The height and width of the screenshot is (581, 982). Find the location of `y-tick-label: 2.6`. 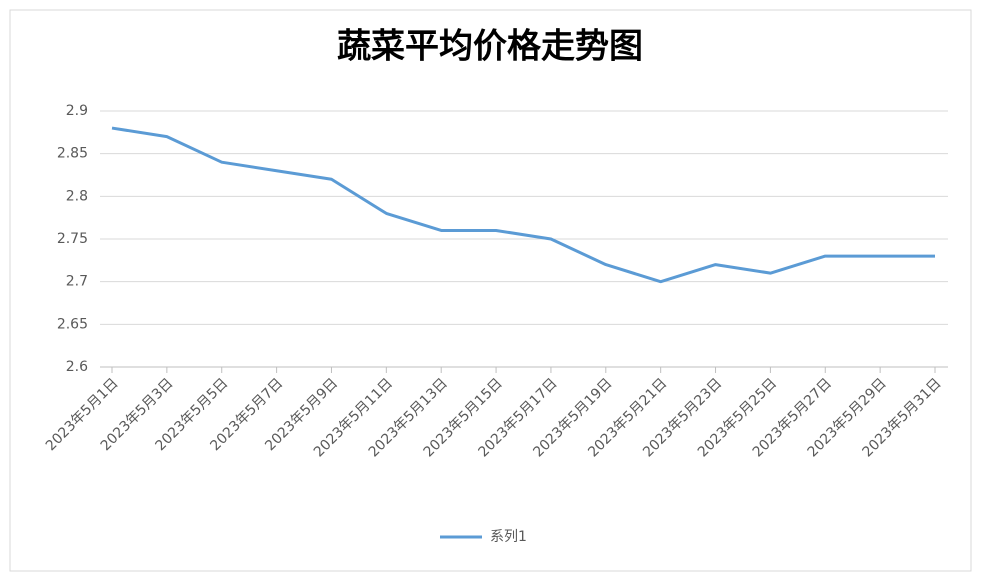

y-tick-label: 2.6 is located at coordinates (77, 367).